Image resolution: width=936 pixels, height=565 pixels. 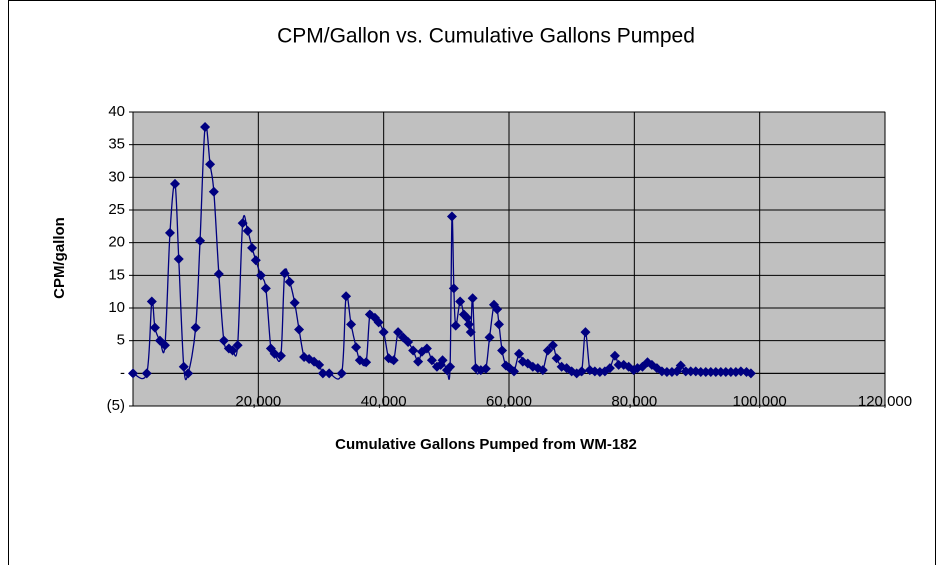 I want to click on y-tick-label: 30, so click(x=116, y=176).